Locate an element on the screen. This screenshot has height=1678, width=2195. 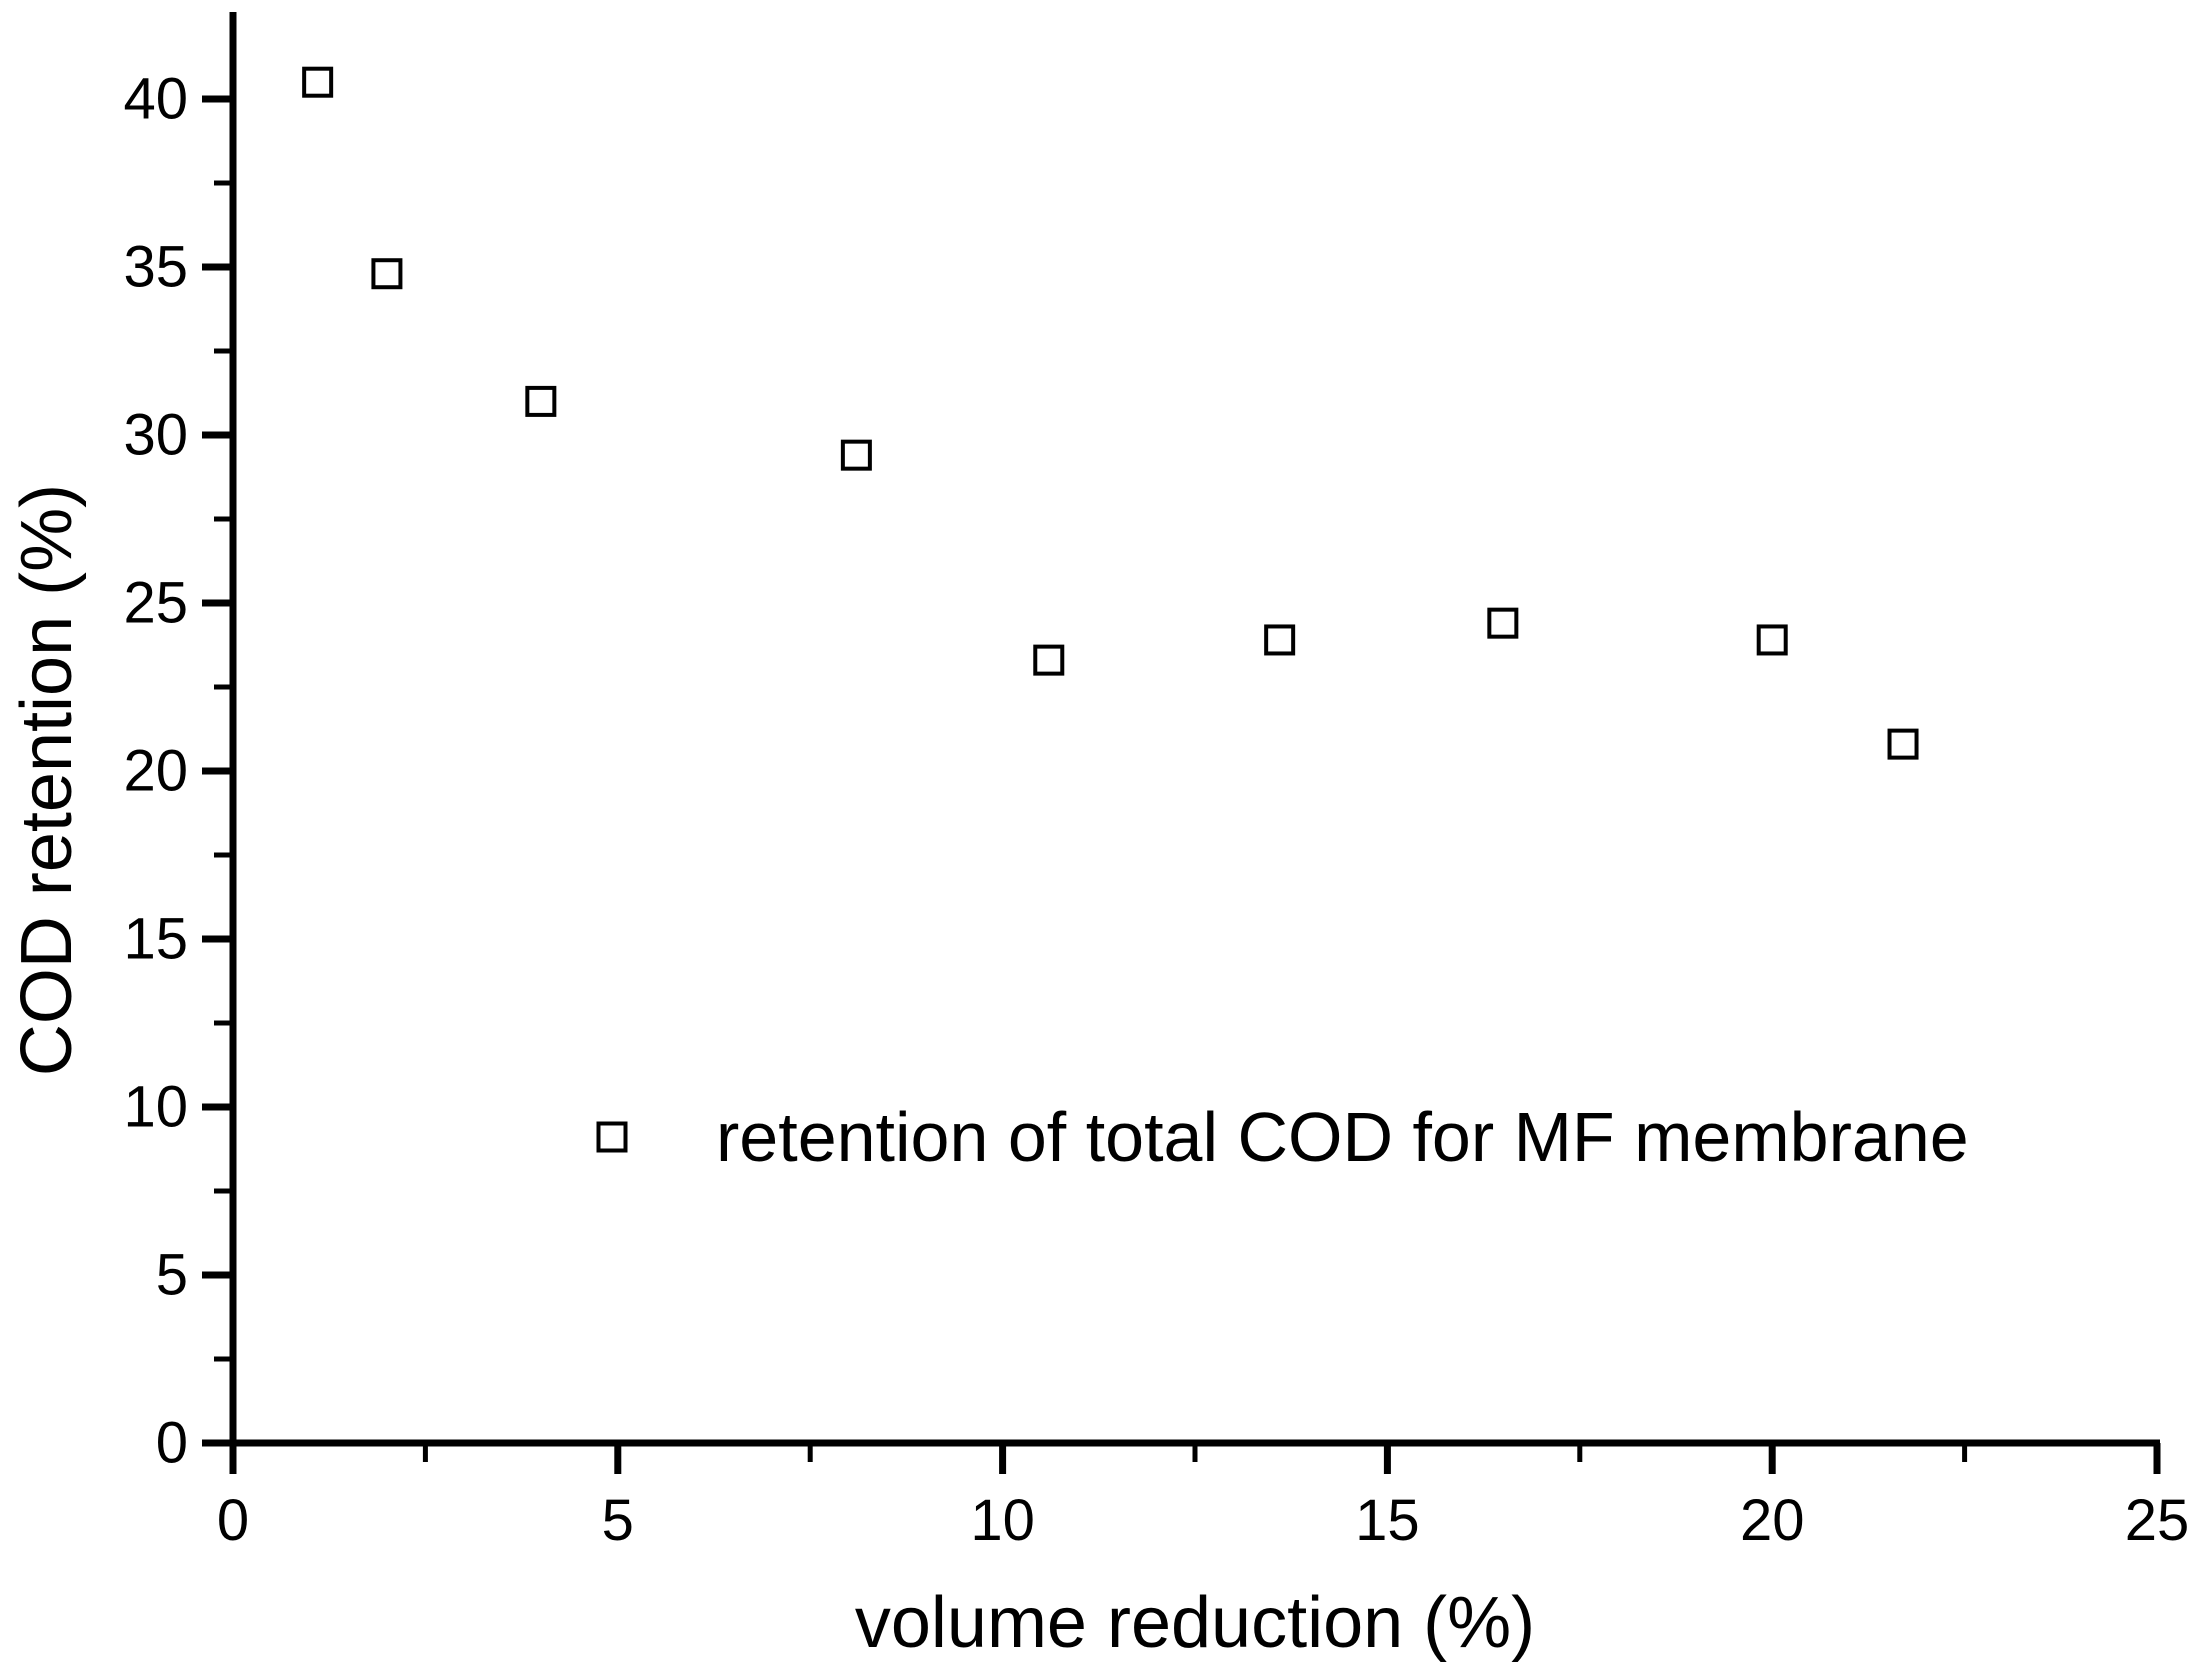
x-tick-label: 5 is located at coordinates (618, 1520).